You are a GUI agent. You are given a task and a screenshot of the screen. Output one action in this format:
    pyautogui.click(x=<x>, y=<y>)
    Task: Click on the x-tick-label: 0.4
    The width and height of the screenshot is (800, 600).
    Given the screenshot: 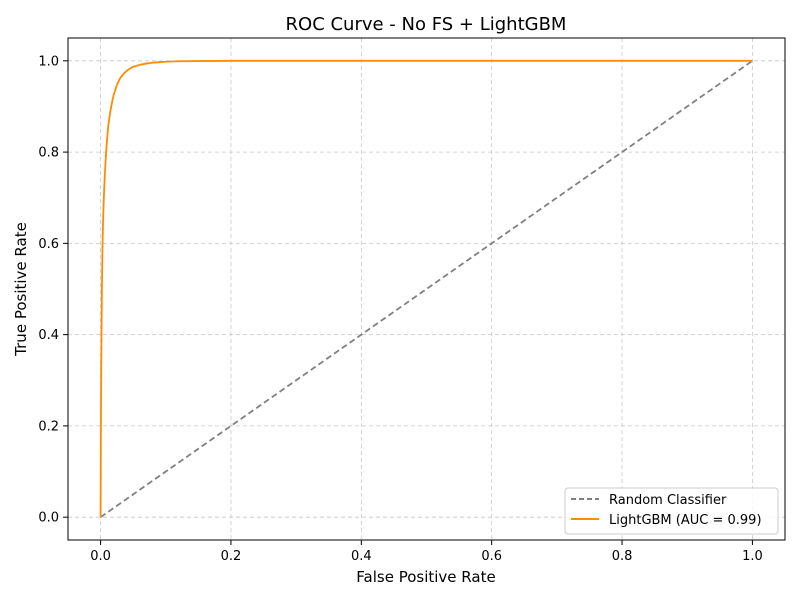 What is the action you would take?
    pyautogui.click(x=361, y=556)
    